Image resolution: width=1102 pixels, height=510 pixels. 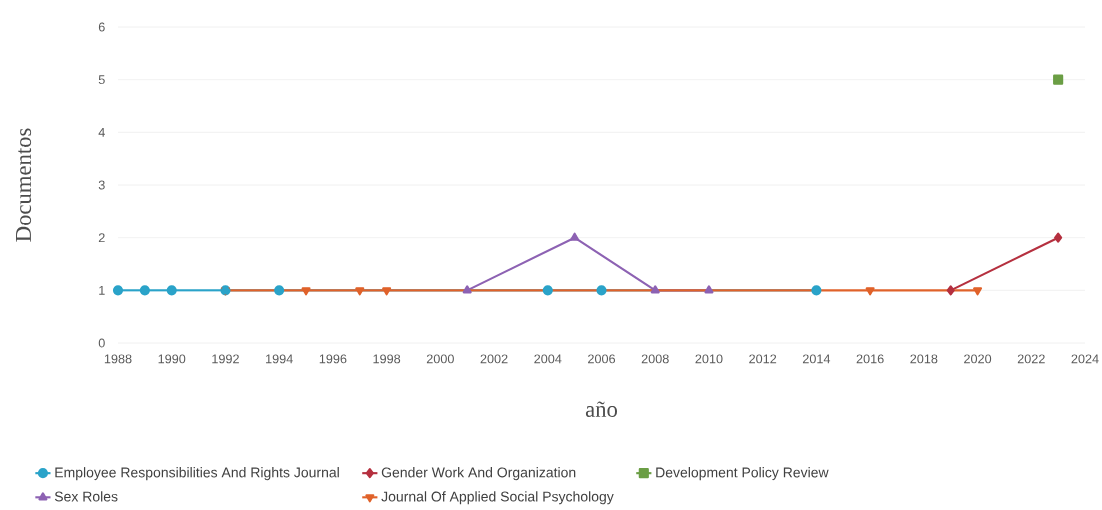 I want to click on x-axis-title: año, so click(x=601, y=409).